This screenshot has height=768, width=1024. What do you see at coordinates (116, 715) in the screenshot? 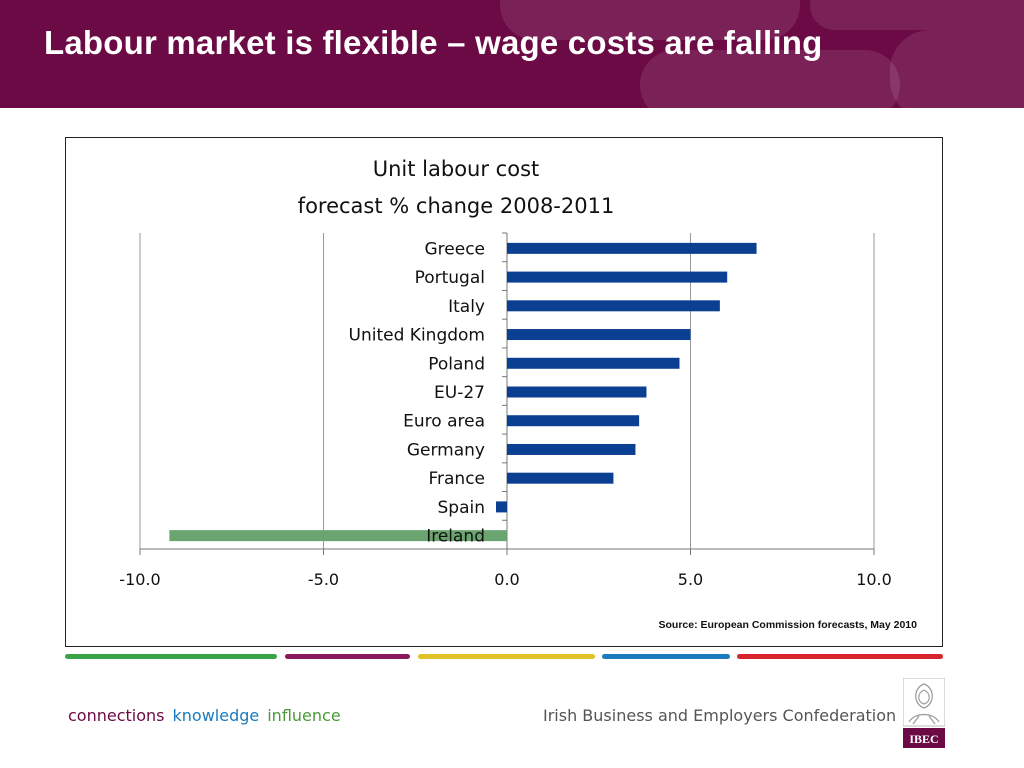
I see `tagline-word: connections` at bounding box center [116, 715].